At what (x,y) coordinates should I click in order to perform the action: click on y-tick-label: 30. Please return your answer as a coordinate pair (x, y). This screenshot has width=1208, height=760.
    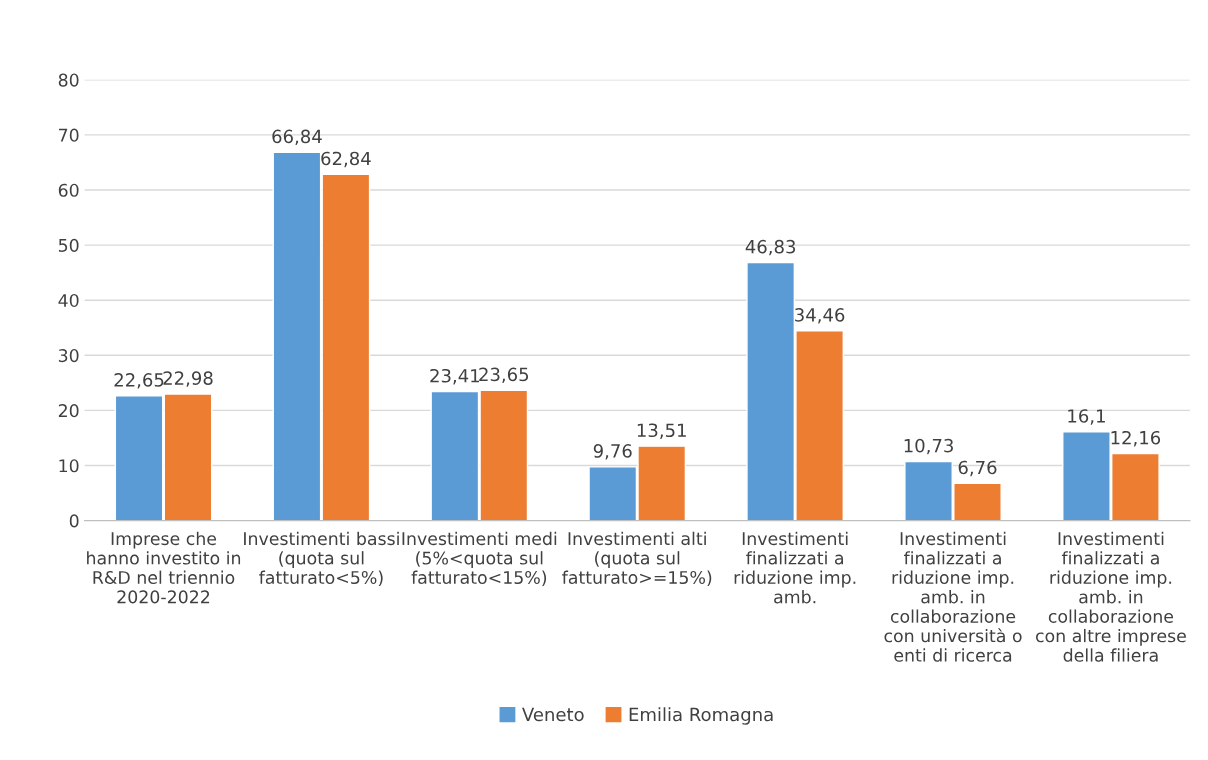
    Looking at the image, I should click on (68, 356).